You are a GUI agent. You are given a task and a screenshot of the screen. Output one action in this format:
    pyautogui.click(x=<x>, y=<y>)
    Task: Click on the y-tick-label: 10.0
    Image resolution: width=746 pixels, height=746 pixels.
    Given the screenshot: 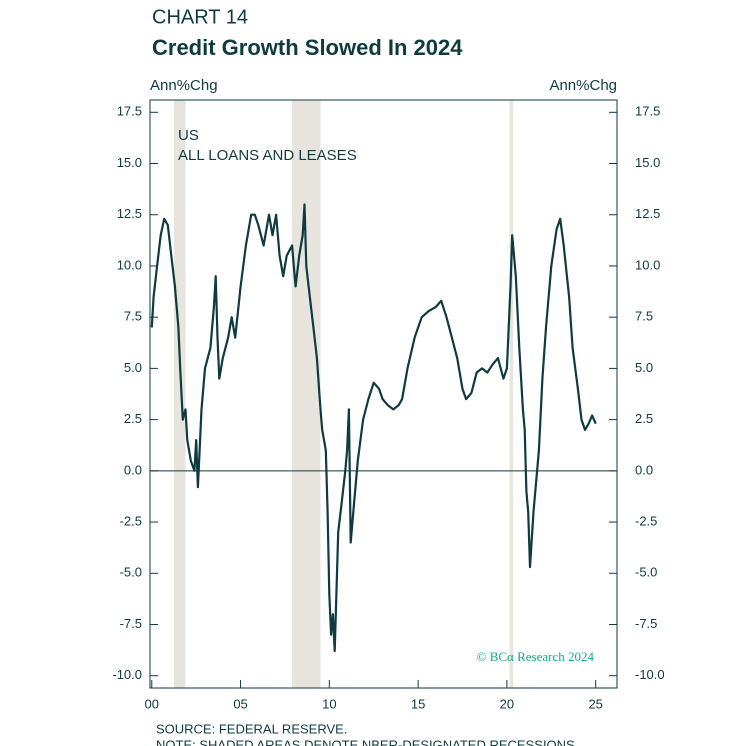 What is the action you would take?
    pyautogui.click(x=129, y=264)
    